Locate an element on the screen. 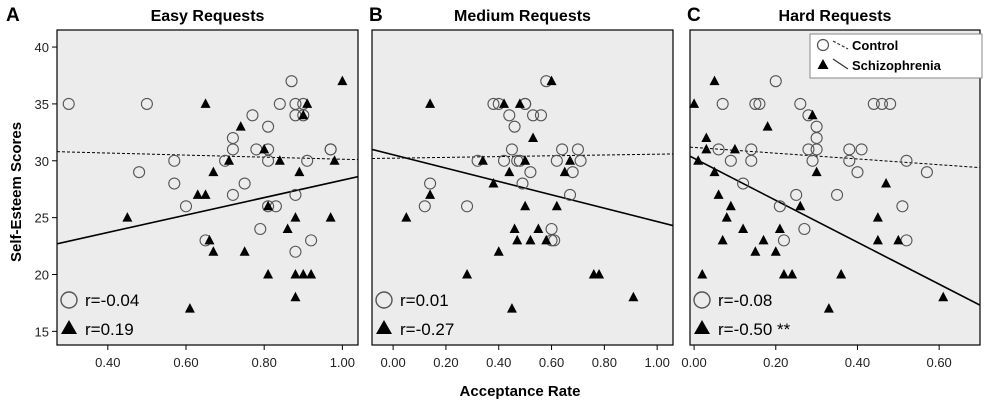 The image size is (992, 405). panel-c-fit-control is located at coordinates (835, 157).